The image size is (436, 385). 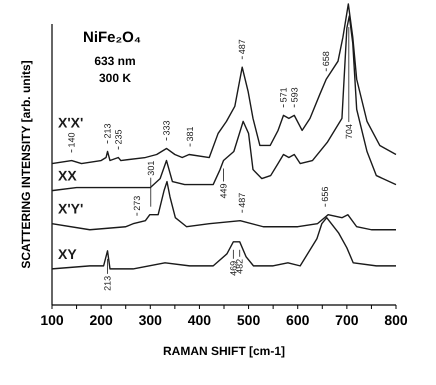 I want to click on annotation: 235, so click(x=118, y=136).